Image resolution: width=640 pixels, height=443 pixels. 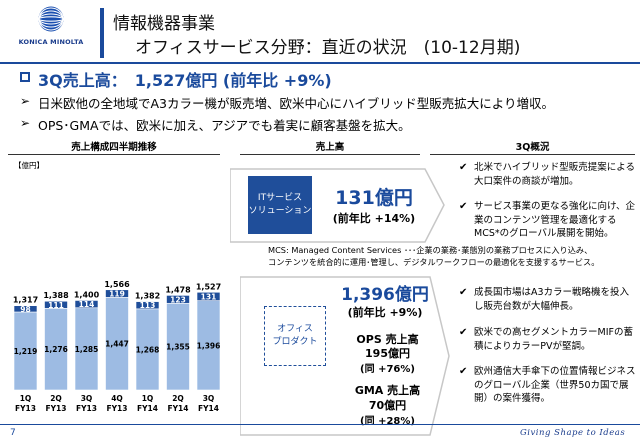 I want to click on overview-item-4: 欧米での高セグメントカラーMIFの蓄積によりカラーPVが堅調。, so click(x=553, y=339).